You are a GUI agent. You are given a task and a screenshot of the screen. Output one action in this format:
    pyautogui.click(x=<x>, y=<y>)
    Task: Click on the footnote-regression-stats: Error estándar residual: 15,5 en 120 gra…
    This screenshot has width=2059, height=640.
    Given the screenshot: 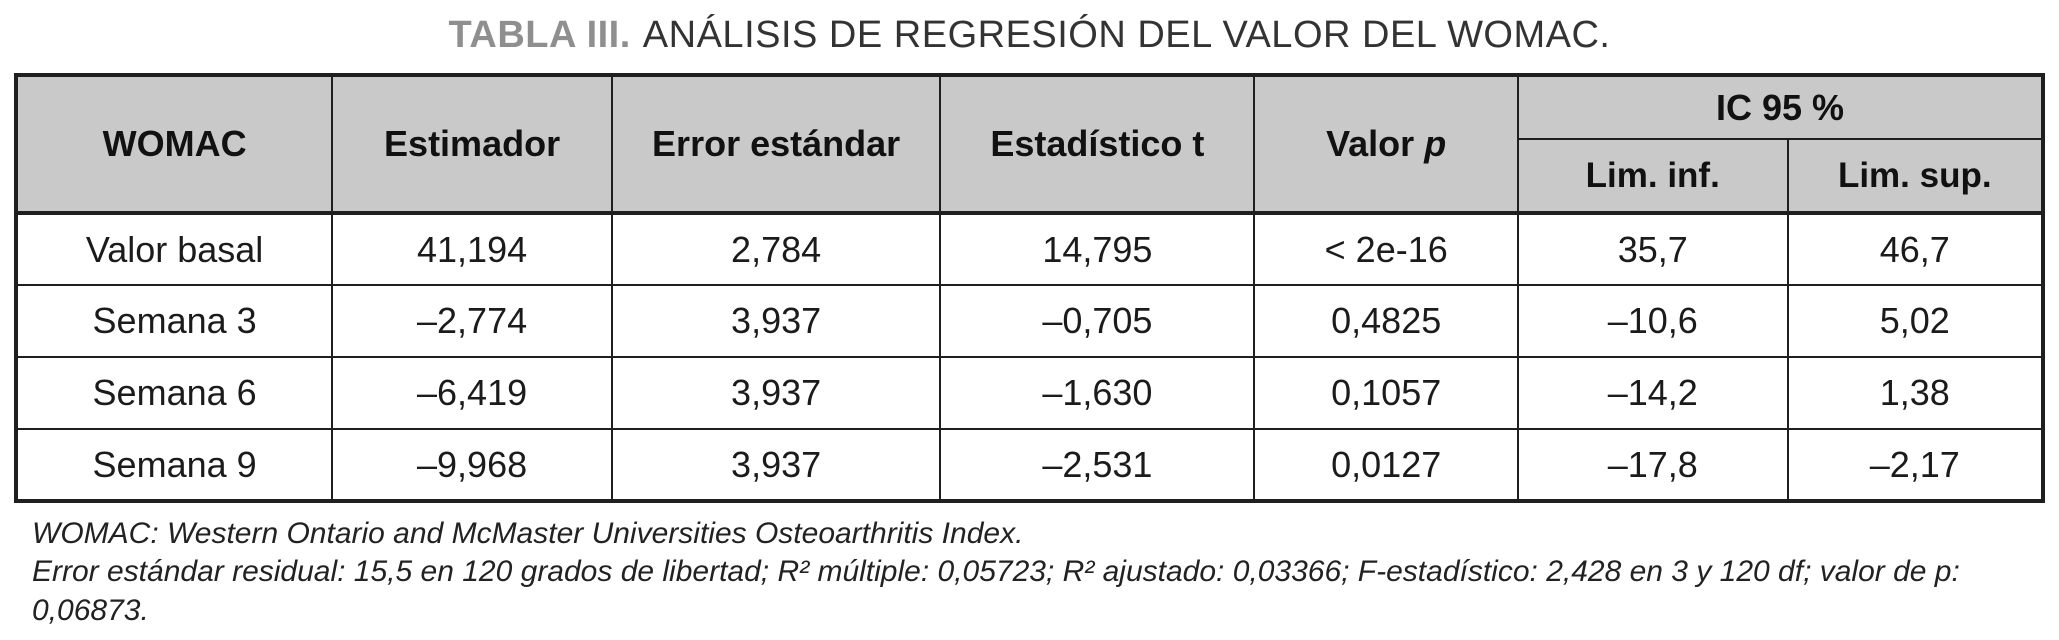 What is the action you would take?
    pyautogui.click(x=996, y=591)
    